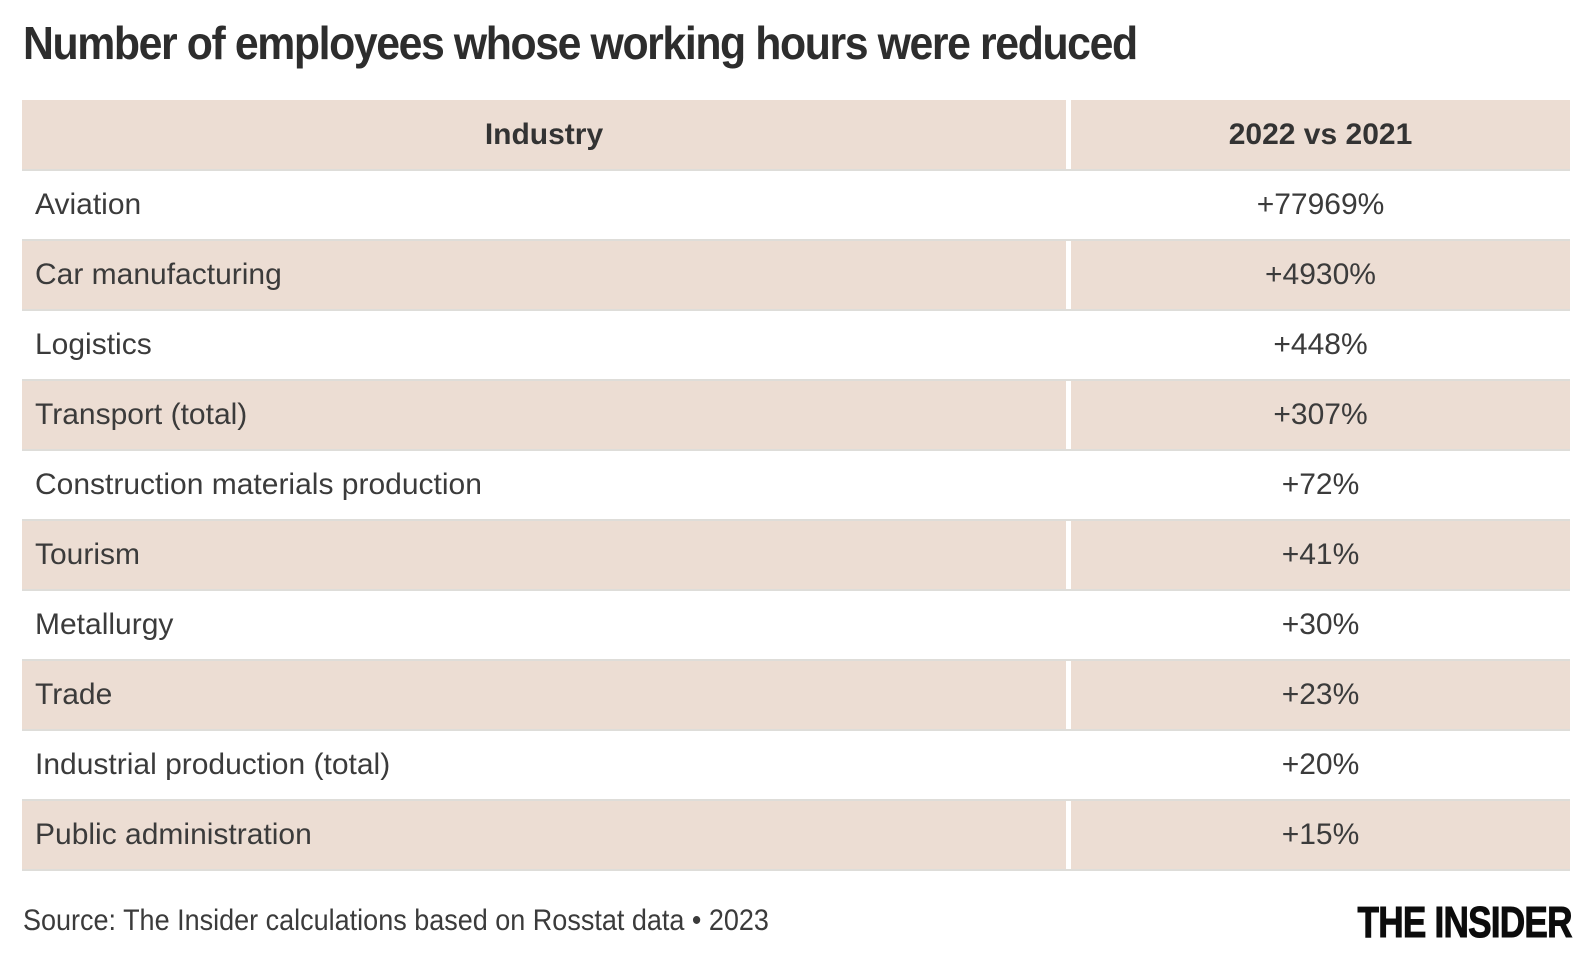 The height and width of the screenshot is (970, 1592). I want to click on table-row: Construction materials production +72%, so click(796, 486).